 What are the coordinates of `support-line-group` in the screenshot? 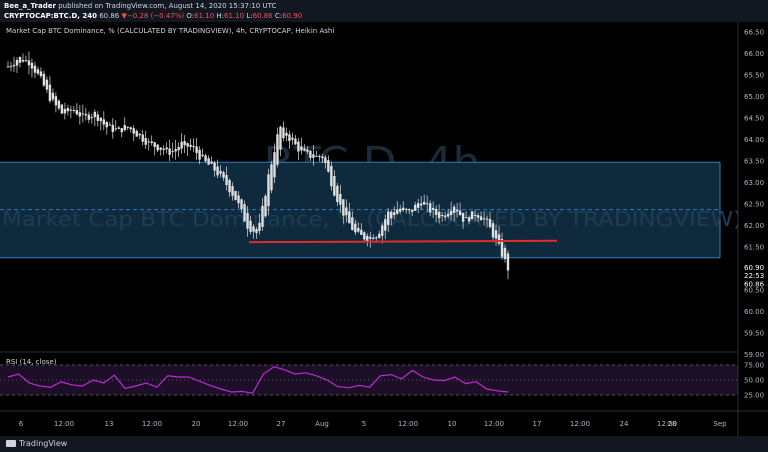 It's located at (403, 241).